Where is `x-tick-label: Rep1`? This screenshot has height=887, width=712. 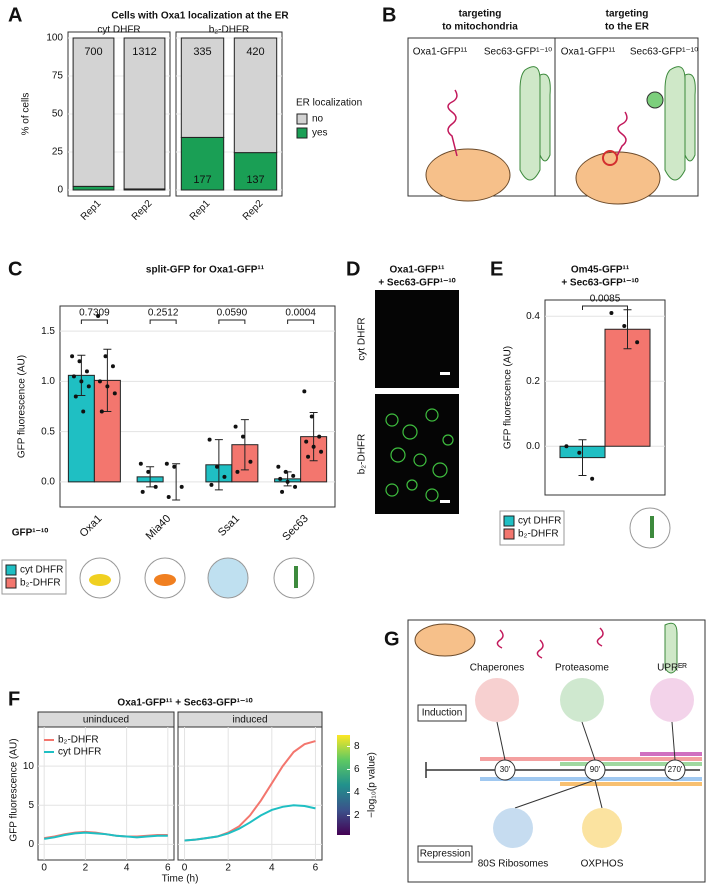 x-tick-label: Rep1 is located at coordinates (91, 210).